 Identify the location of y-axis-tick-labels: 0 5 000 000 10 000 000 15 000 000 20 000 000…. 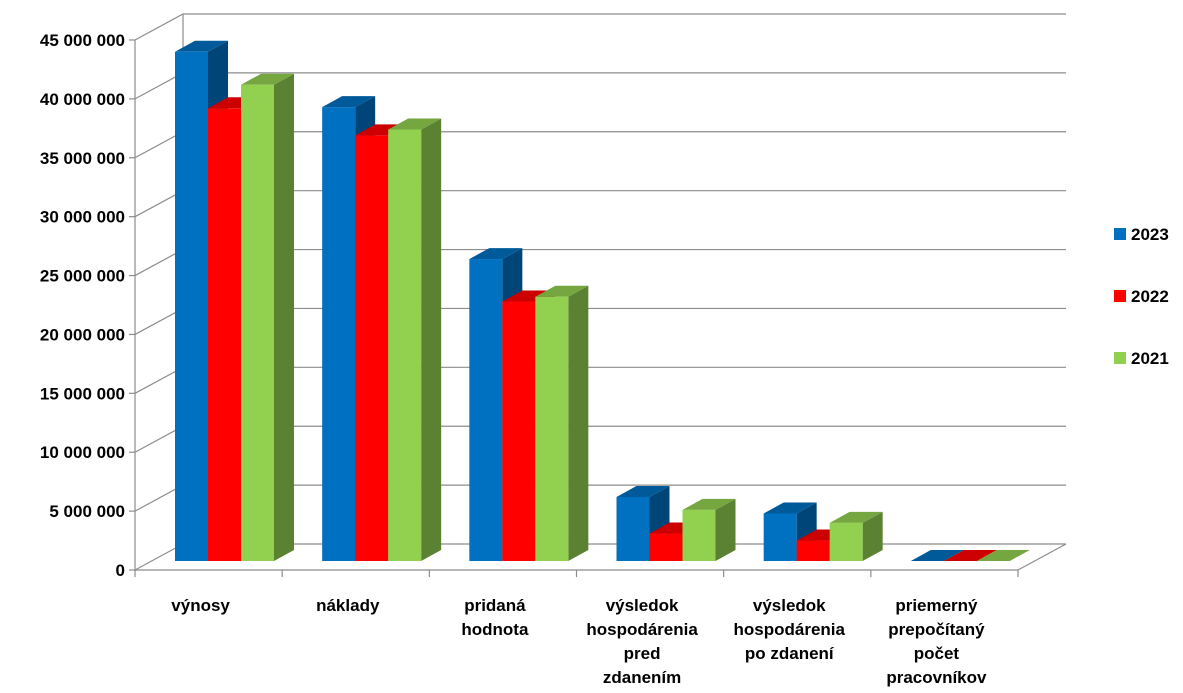
(82, 305).